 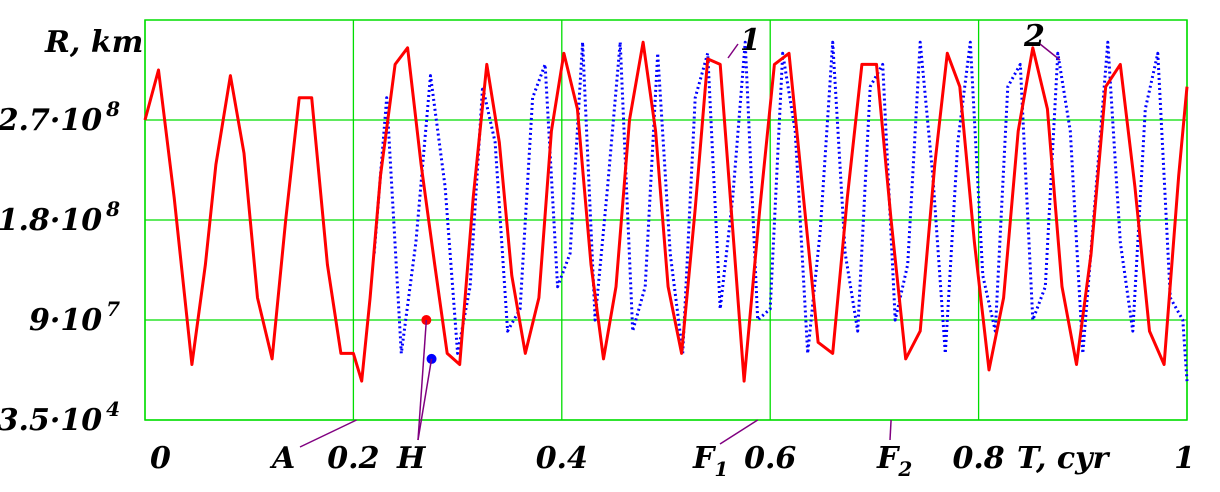 What do you see at coordinates (1034, 36) in the screenshot?
I see `curve-2-label: 2` at bounding box center [1034, 36].